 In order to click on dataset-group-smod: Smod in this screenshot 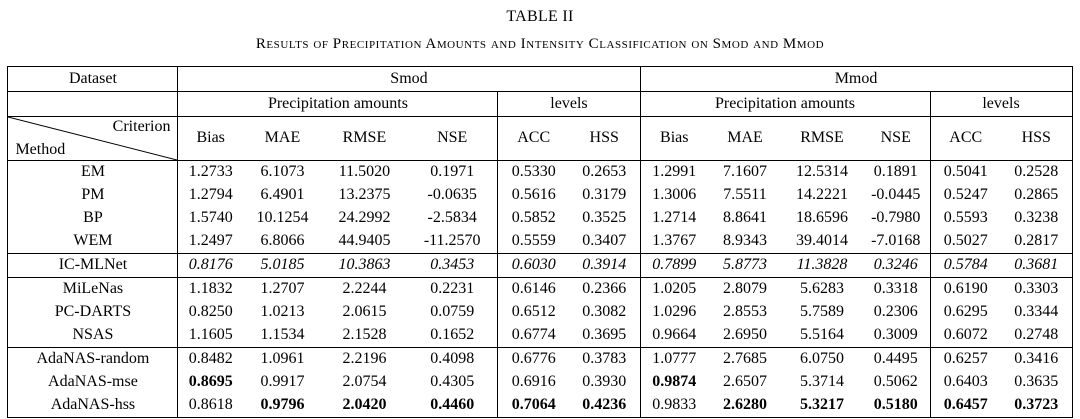, I will do `click(408, 79)`.